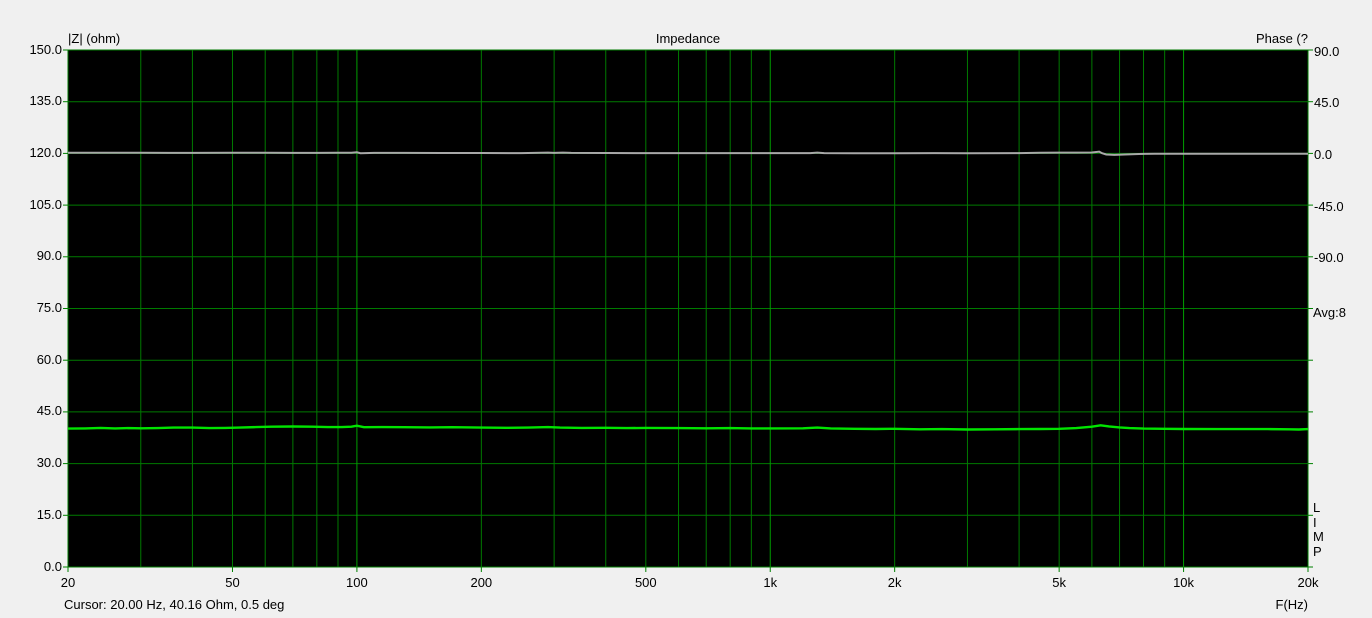  Describe the element at coordinates (49, 256) in the screenshot. I see `y-left-tick-label: 90.0` at that location.